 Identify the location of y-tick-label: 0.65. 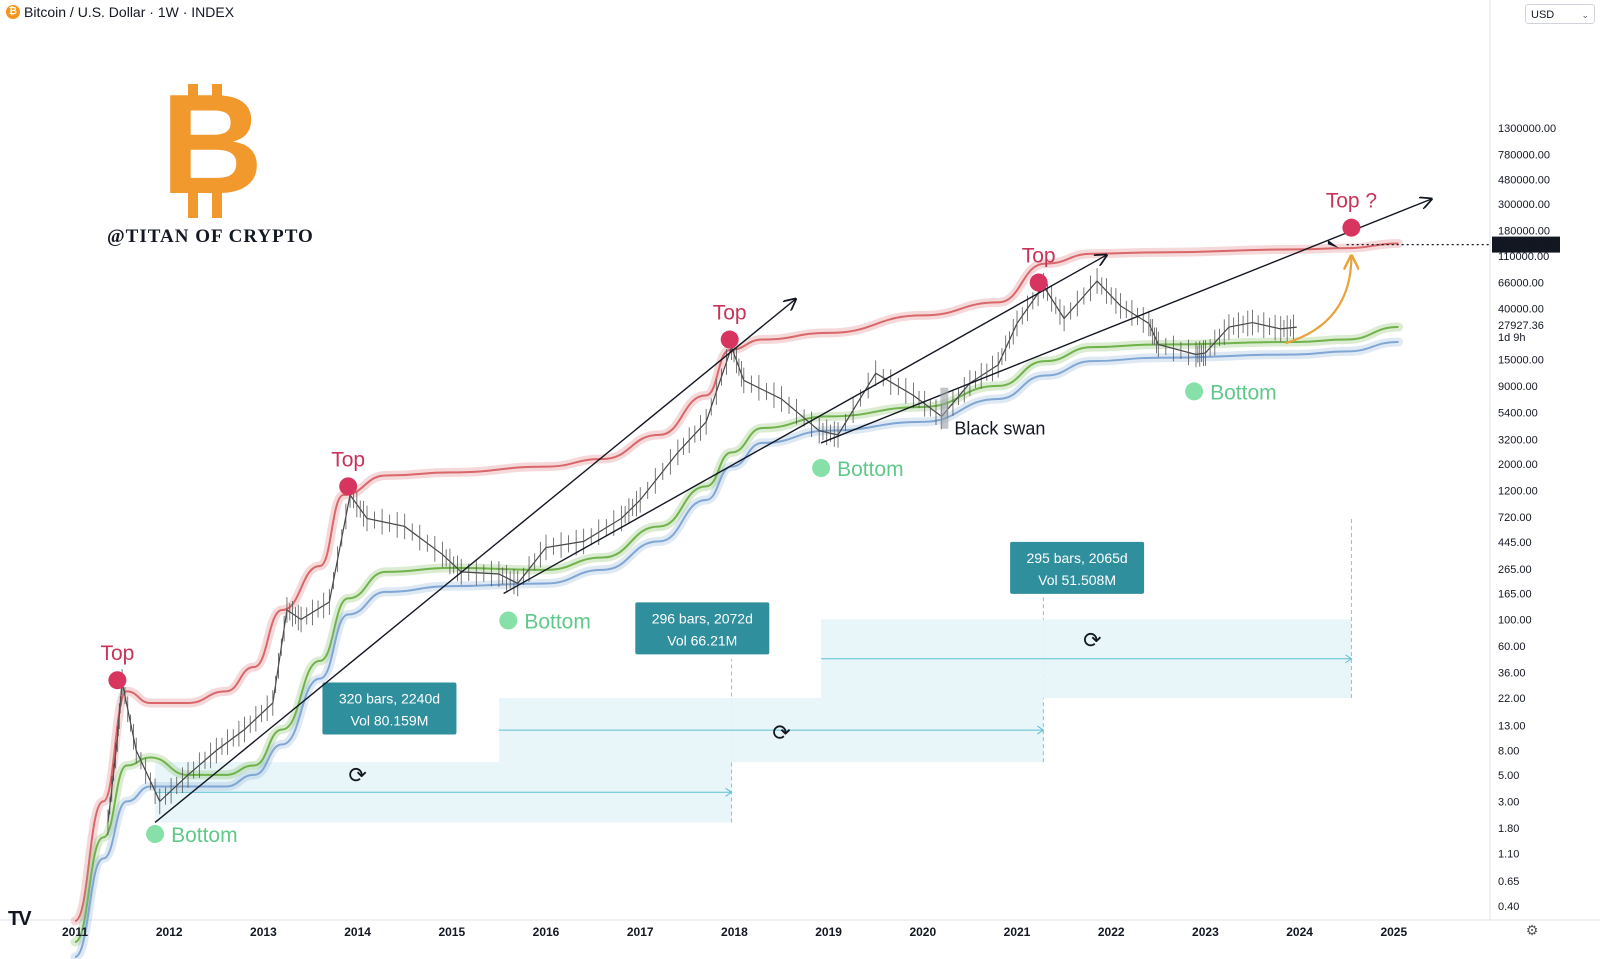
(1508, 882).